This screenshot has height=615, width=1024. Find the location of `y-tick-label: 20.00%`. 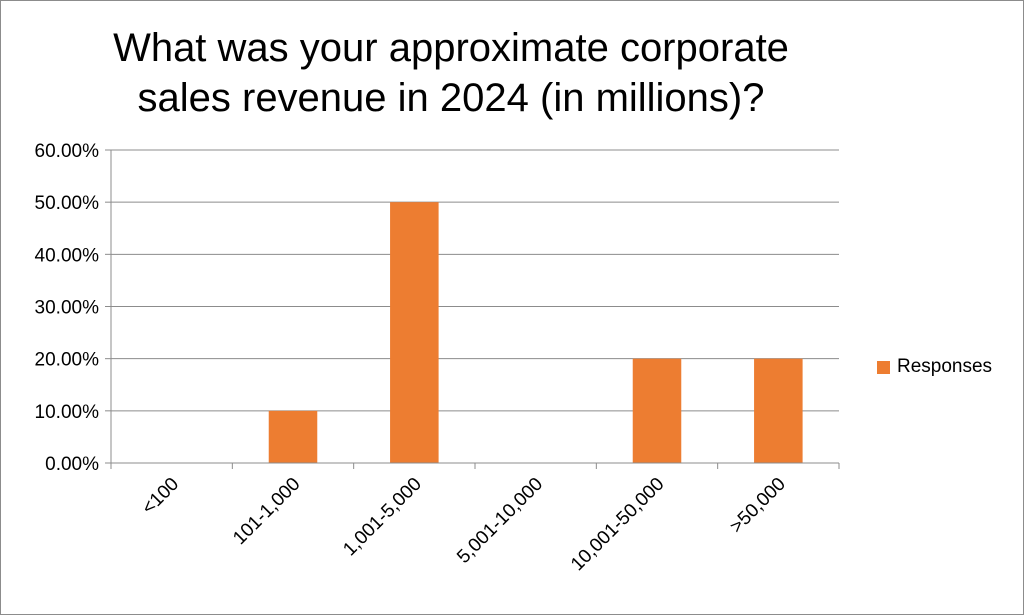

y-tick-label: 20.00% is located at coordinates (67, 360).